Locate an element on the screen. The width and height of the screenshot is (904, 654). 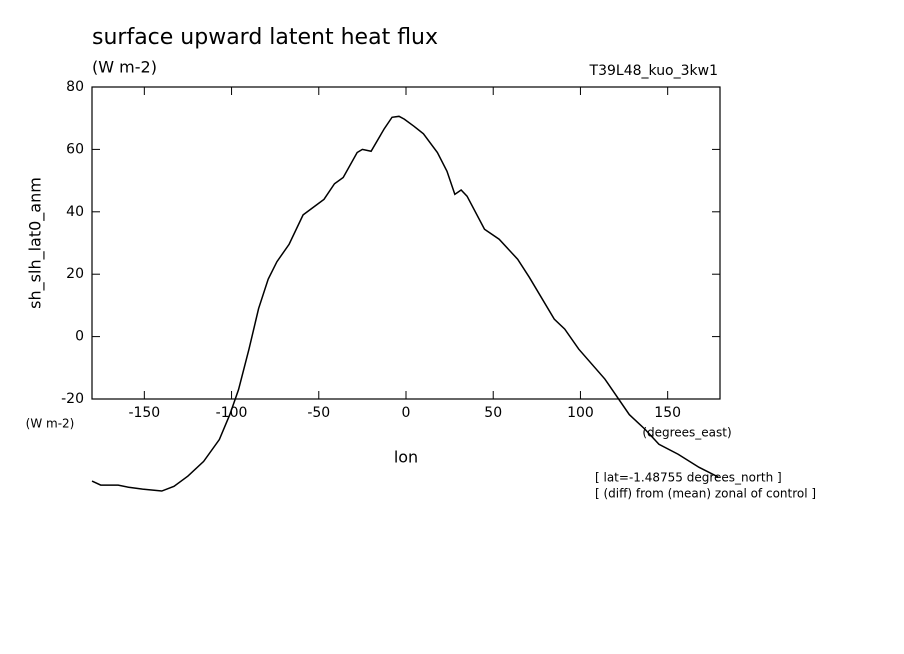
x-tick-label: 50 is located at coordinates (493, 413).